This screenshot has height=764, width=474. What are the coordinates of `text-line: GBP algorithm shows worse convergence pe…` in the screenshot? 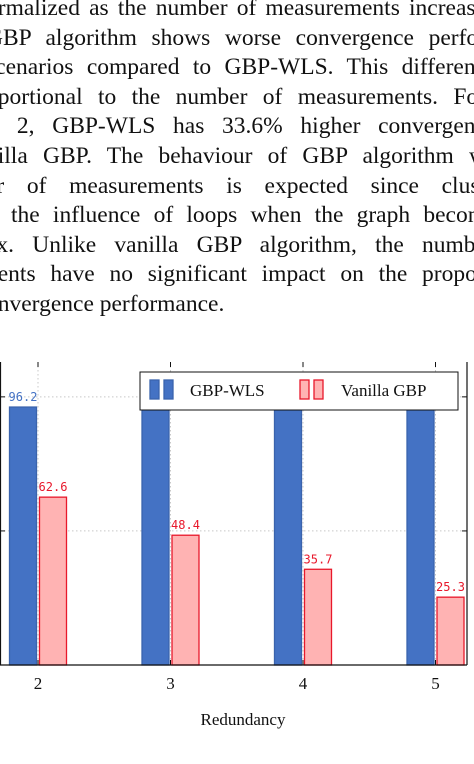 It's located at (237, 37).